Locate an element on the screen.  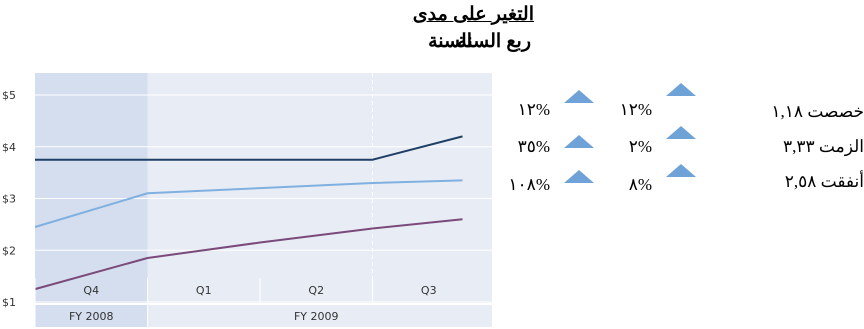
column-header-year: السنة is located at coordinates (450, 41).